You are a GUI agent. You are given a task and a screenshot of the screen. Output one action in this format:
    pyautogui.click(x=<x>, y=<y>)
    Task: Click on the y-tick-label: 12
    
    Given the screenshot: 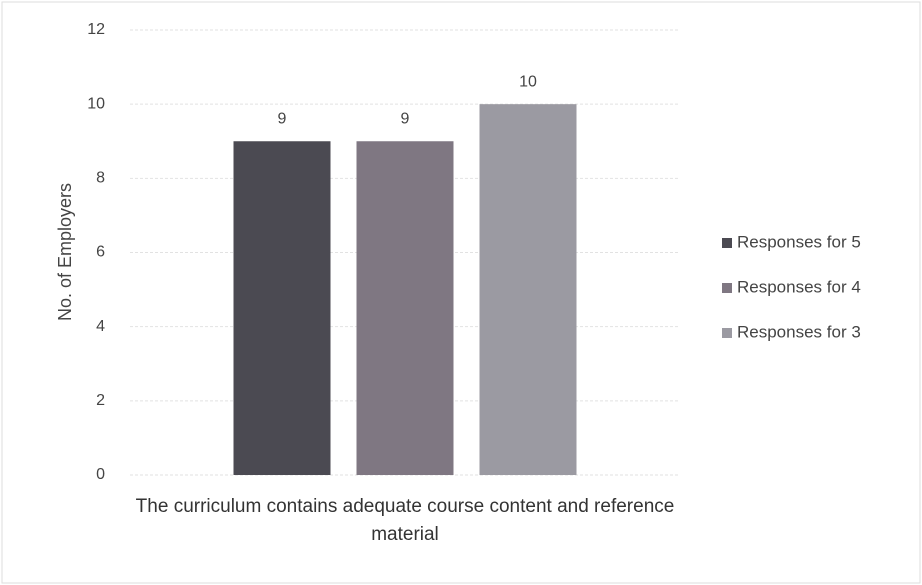 What is the action you would take?
    pyautogui.click(x=96, y=29)
    